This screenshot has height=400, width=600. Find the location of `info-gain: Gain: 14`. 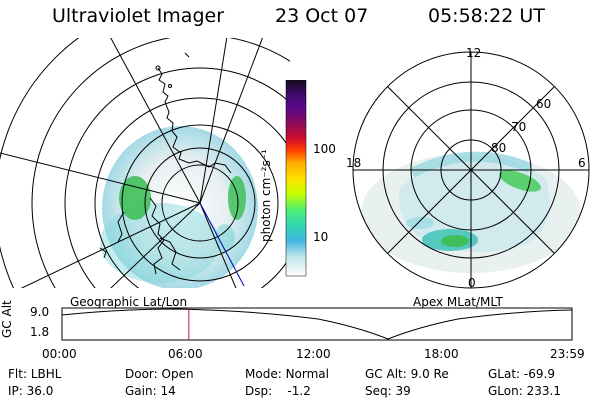

info-gain: Gain: 14 is located at coordinates (150, 391).